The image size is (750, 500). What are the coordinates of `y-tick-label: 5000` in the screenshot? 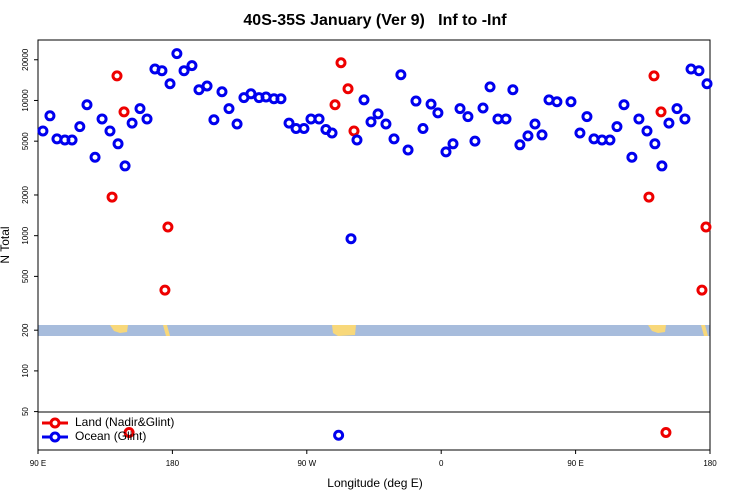 It's located at (25, 141).